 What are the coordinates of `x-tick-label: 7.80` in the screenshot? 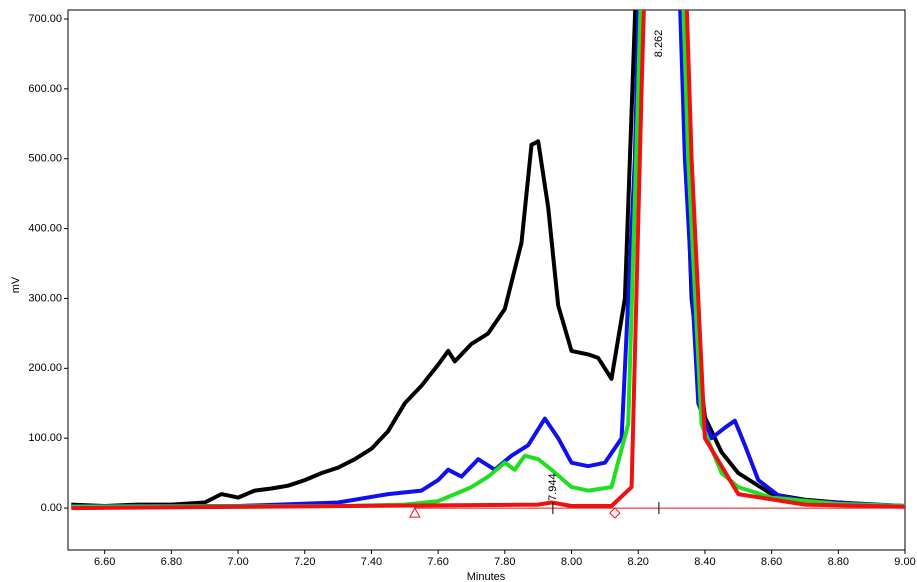 It's located at (504, 562).